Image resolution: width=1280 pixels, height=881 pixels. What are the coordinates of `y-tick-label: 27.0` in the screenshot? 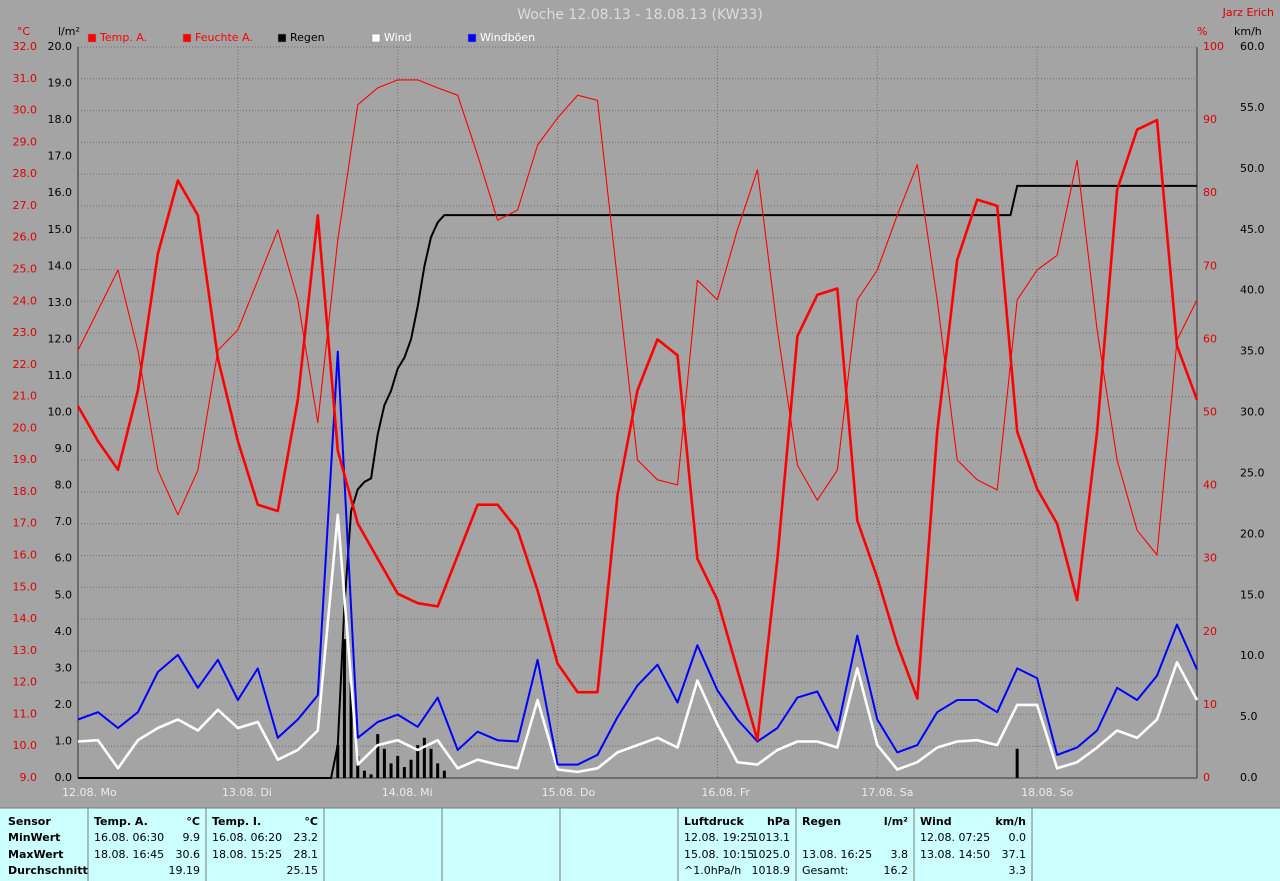 It's located at (25, 205).